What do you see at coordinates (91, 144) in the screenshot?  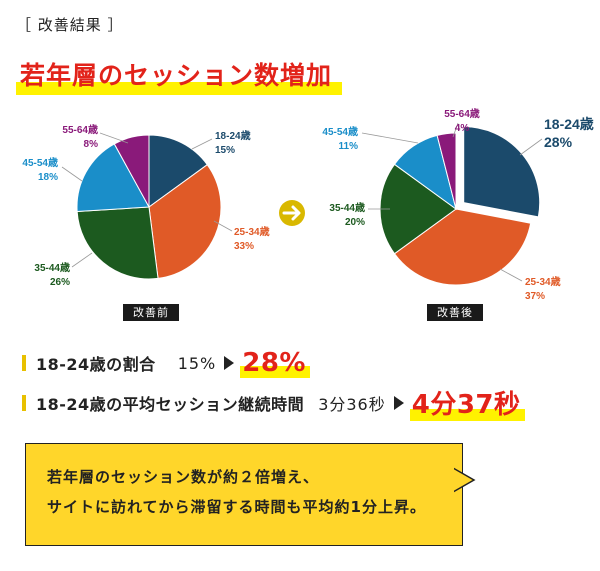 I see `slice-percent: 8%` at bounding box center [91, 144].